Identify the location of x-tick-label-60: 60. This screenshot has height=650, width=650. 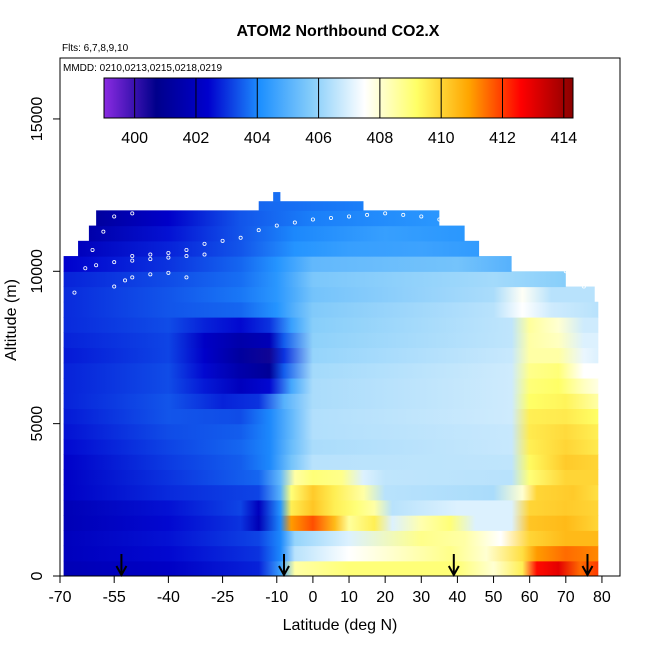
(530, 597).